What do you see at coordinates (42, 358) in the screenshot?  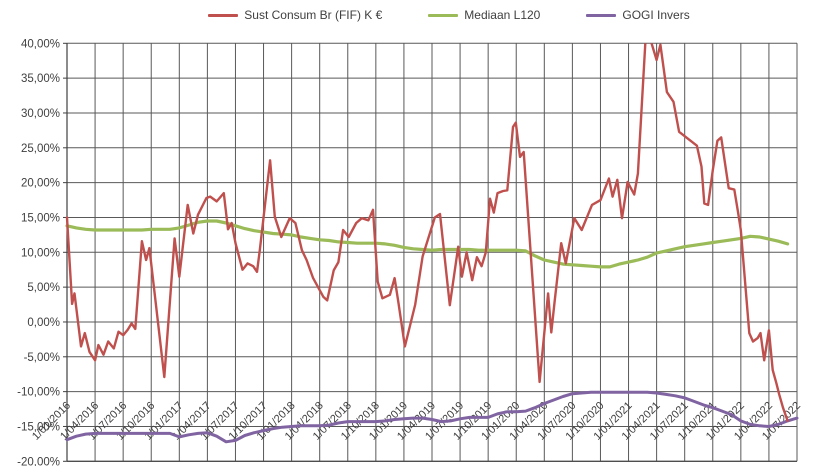 I see `y-axis-label: -5,00%` at bounding box center [42, 358].